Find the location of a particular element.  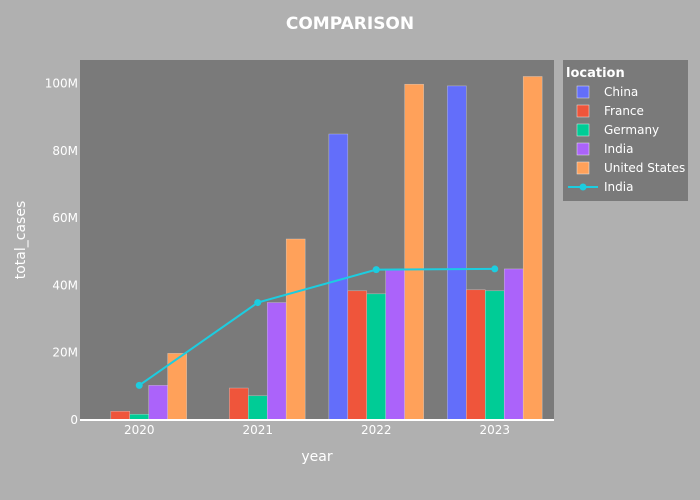

y-tick-label: 80M is located at coordinates (65, 151).